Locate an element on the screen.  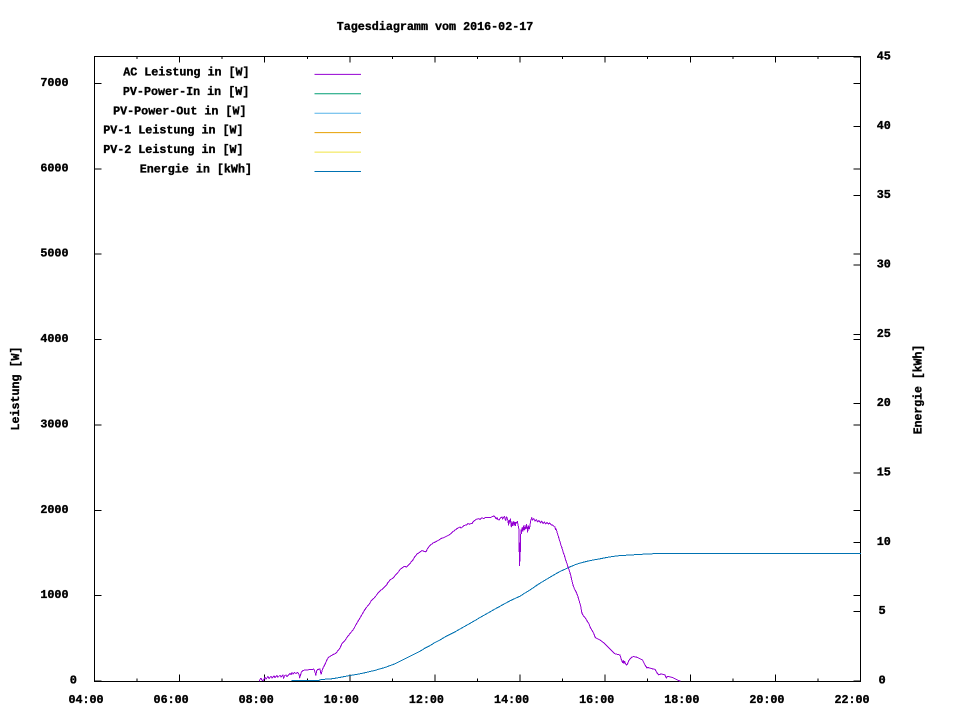
svg-text: 40 is located at coordinates (884, 126).